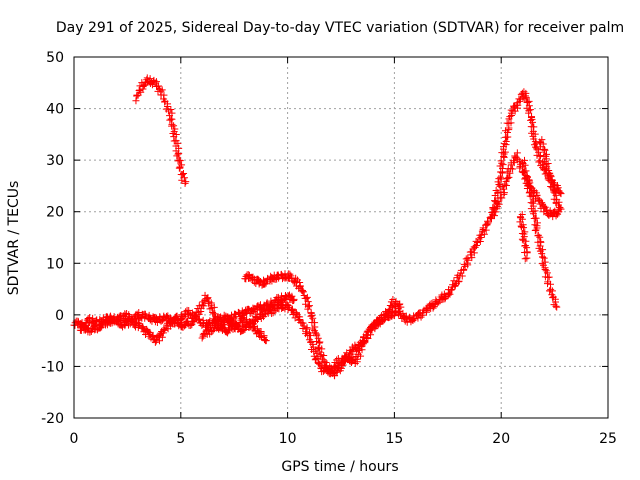 The image size is (640, 480). I want to click on x-axis-label: GPS time / hours, so click(339, 467).